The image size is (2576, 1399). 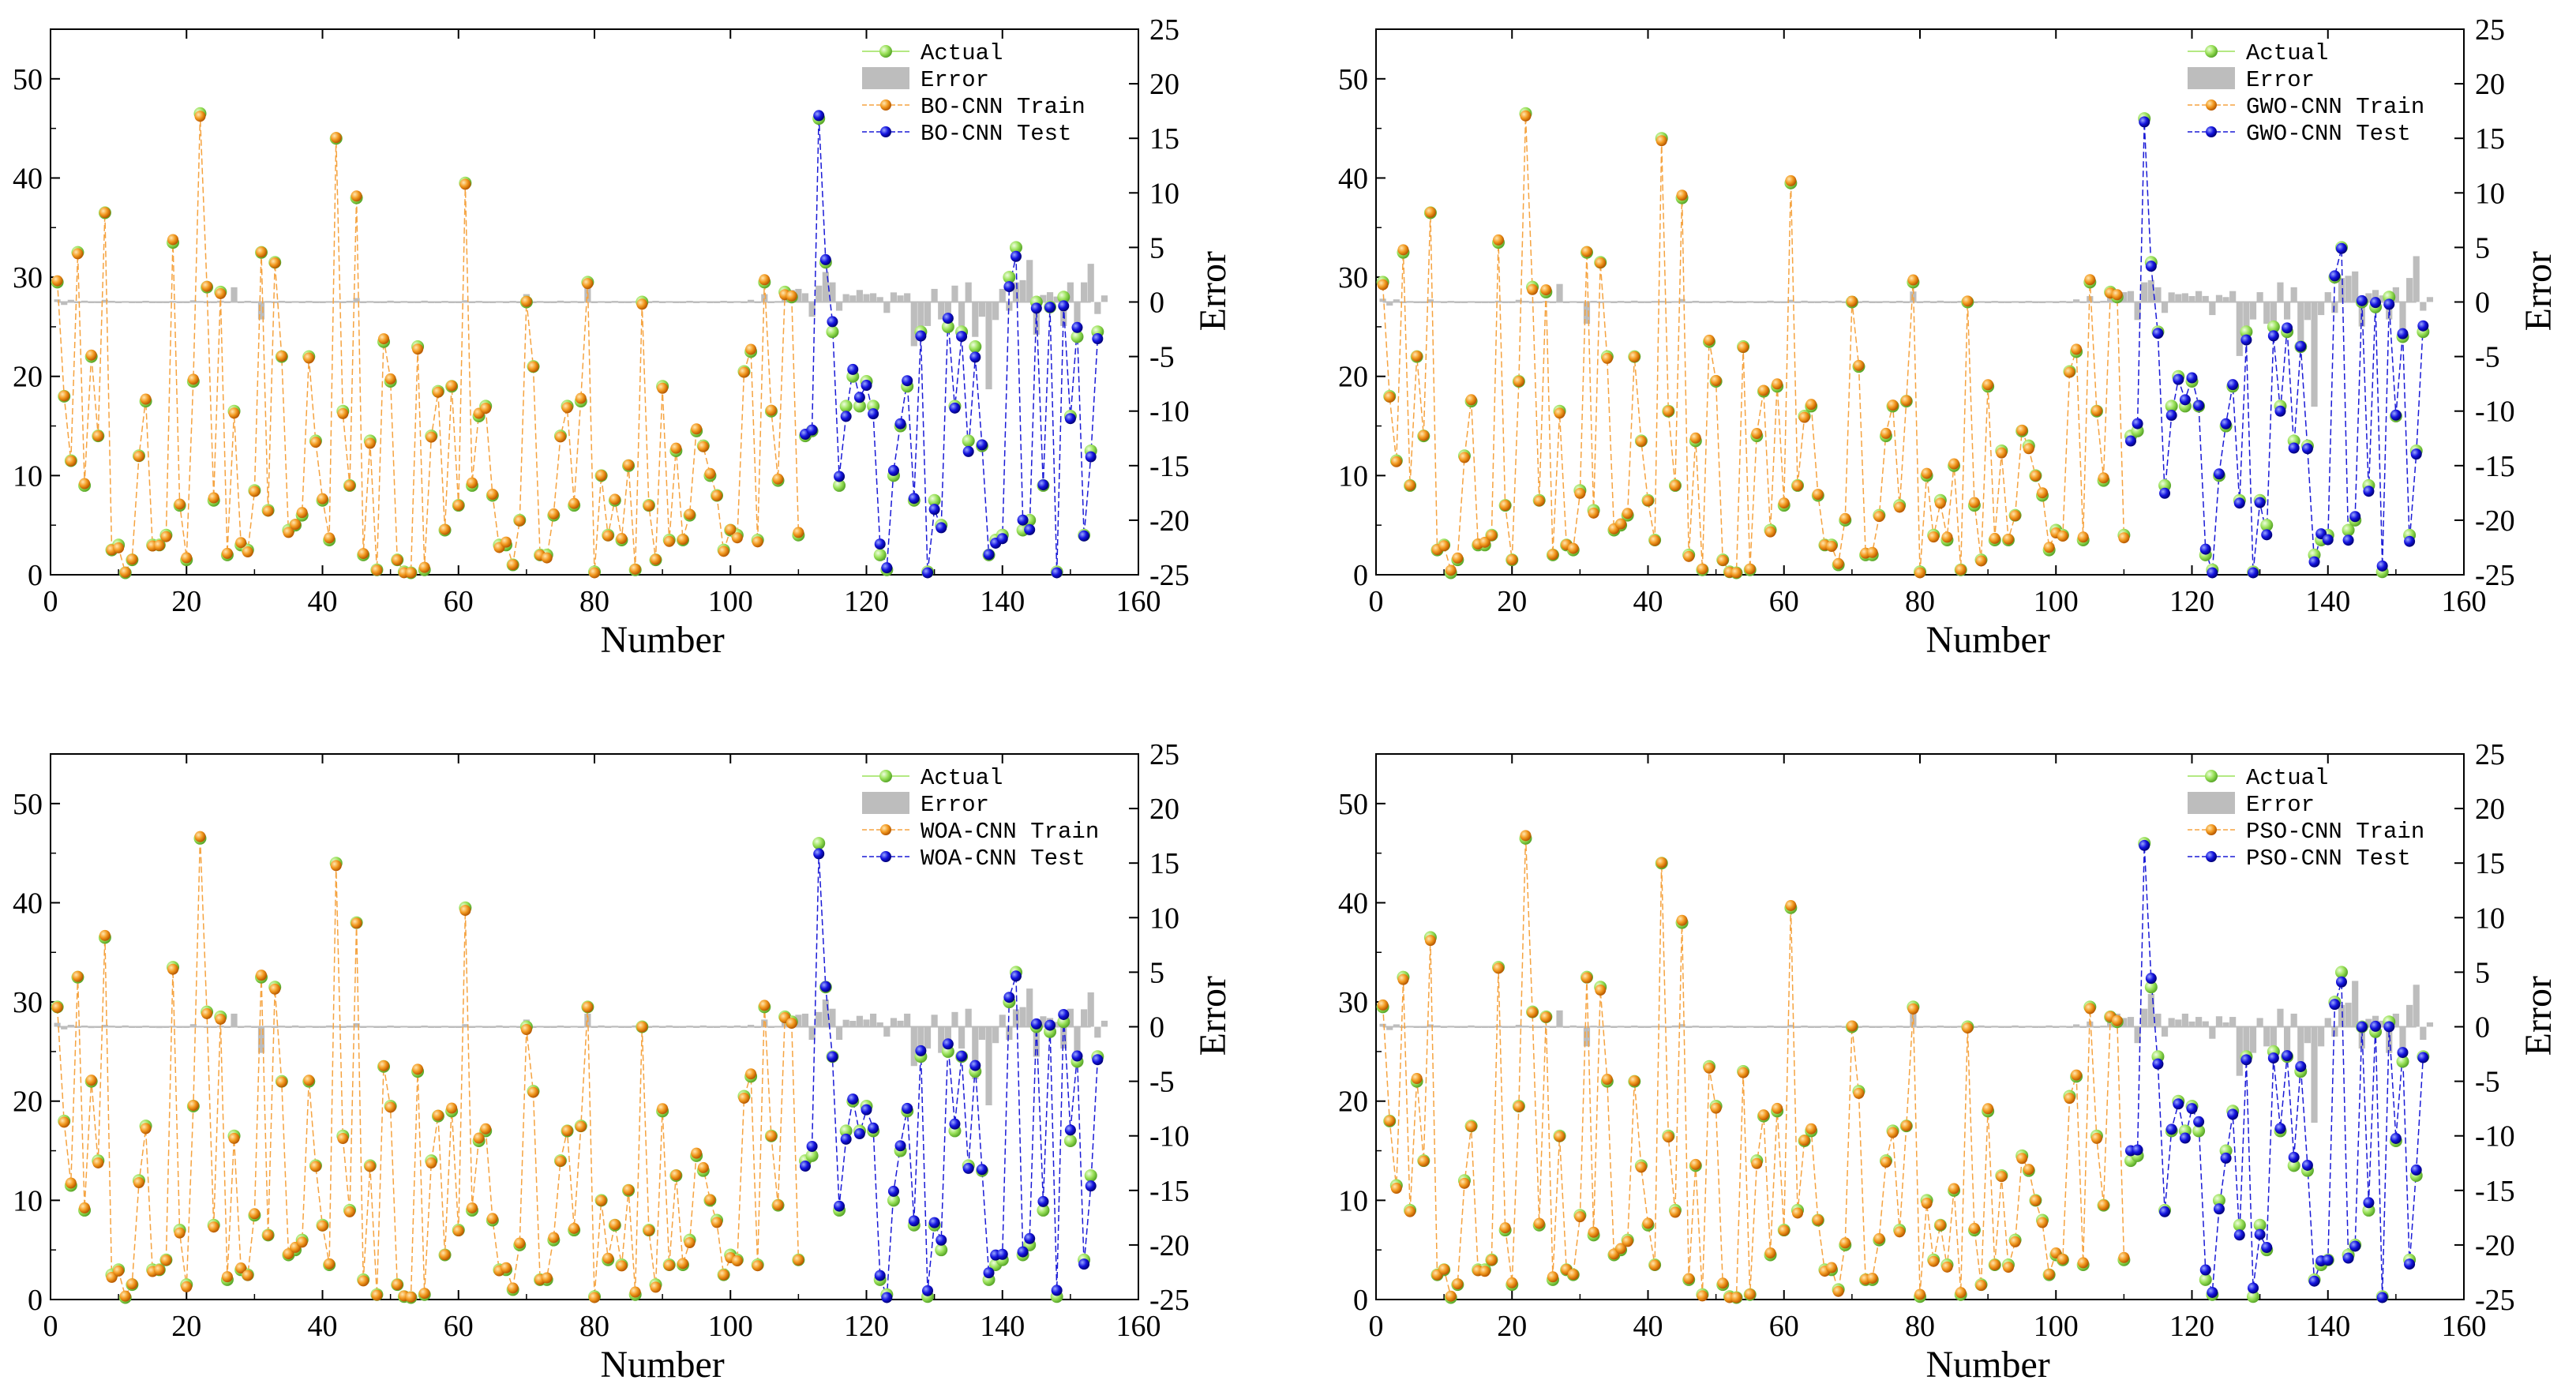 What do you see at coordinates (2327, 601) in the screenshot?
I see `x-tick-label: 140` at bounding box center [2327, 601].